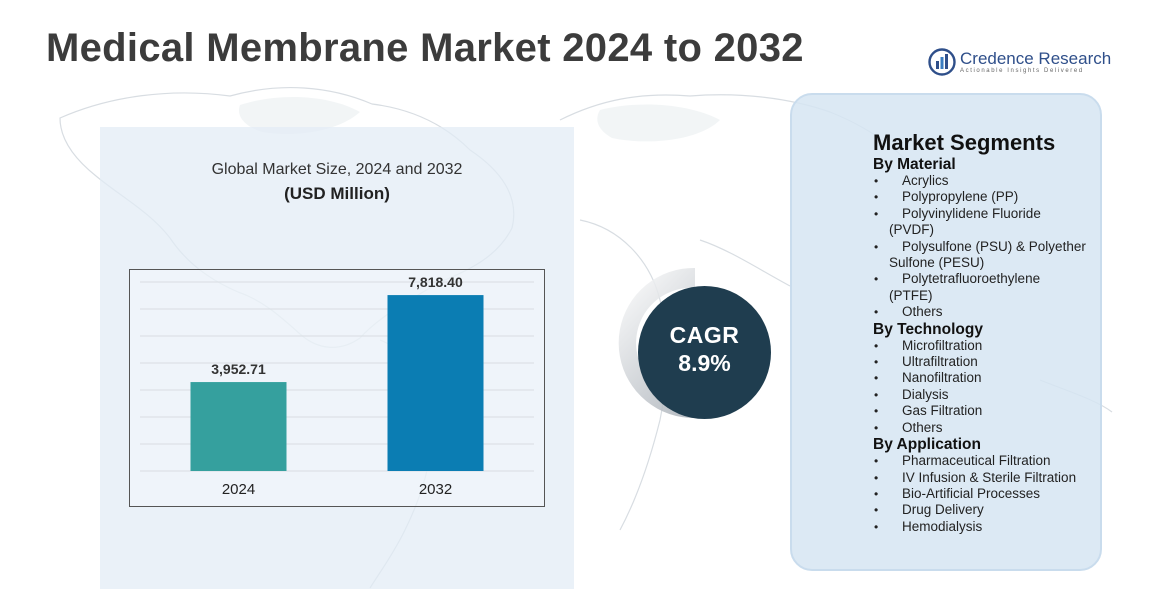  Describe the element at coordinates (435, 282) in the screenshot. I see `bar-value-label: 7,818.40` at that location.